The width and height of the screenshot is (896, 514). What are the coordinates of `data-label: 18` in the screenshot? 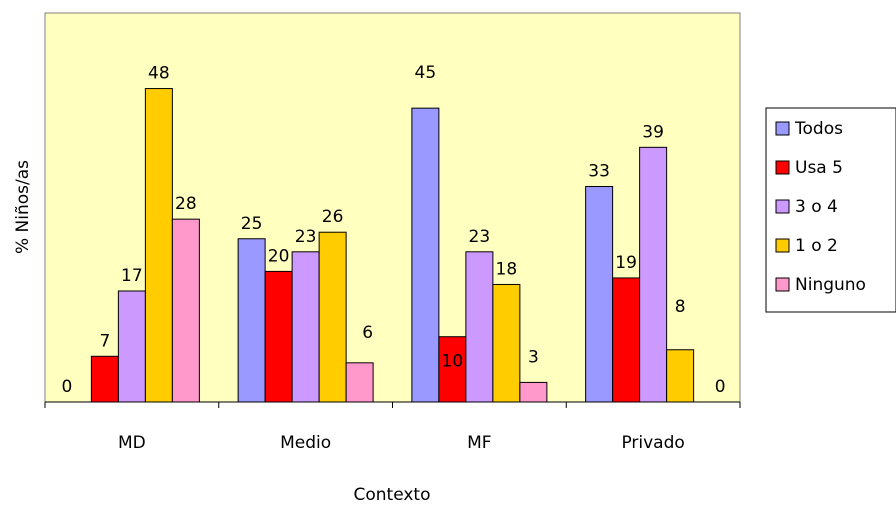 It's located at (507, 269).